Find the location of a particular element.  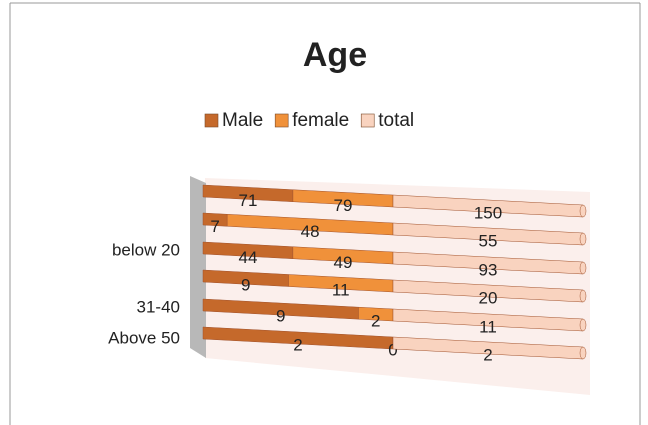

data-label: 0 is located at coordinates (392, 349).